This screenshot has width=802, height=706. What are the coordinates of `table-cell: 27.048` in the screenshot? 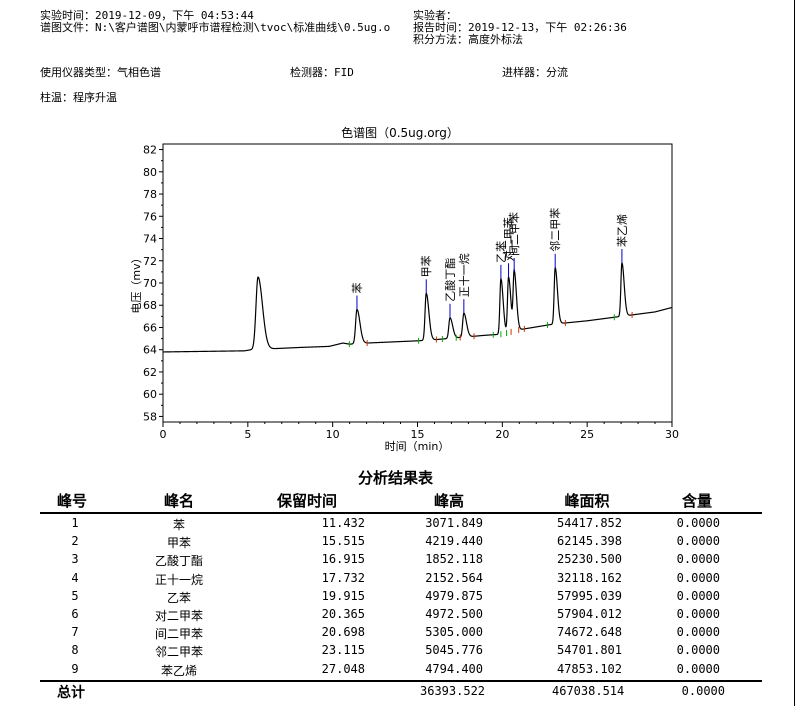 It's located at (343, 668).